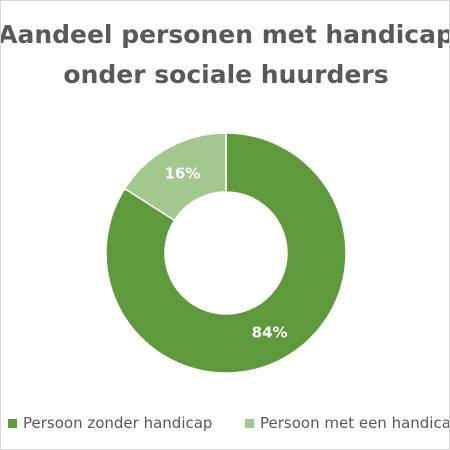 The height and width of the screenshot is (450, 450). I want to click on chart-title-line-2: onder sociale huurders, so click(226, 74).